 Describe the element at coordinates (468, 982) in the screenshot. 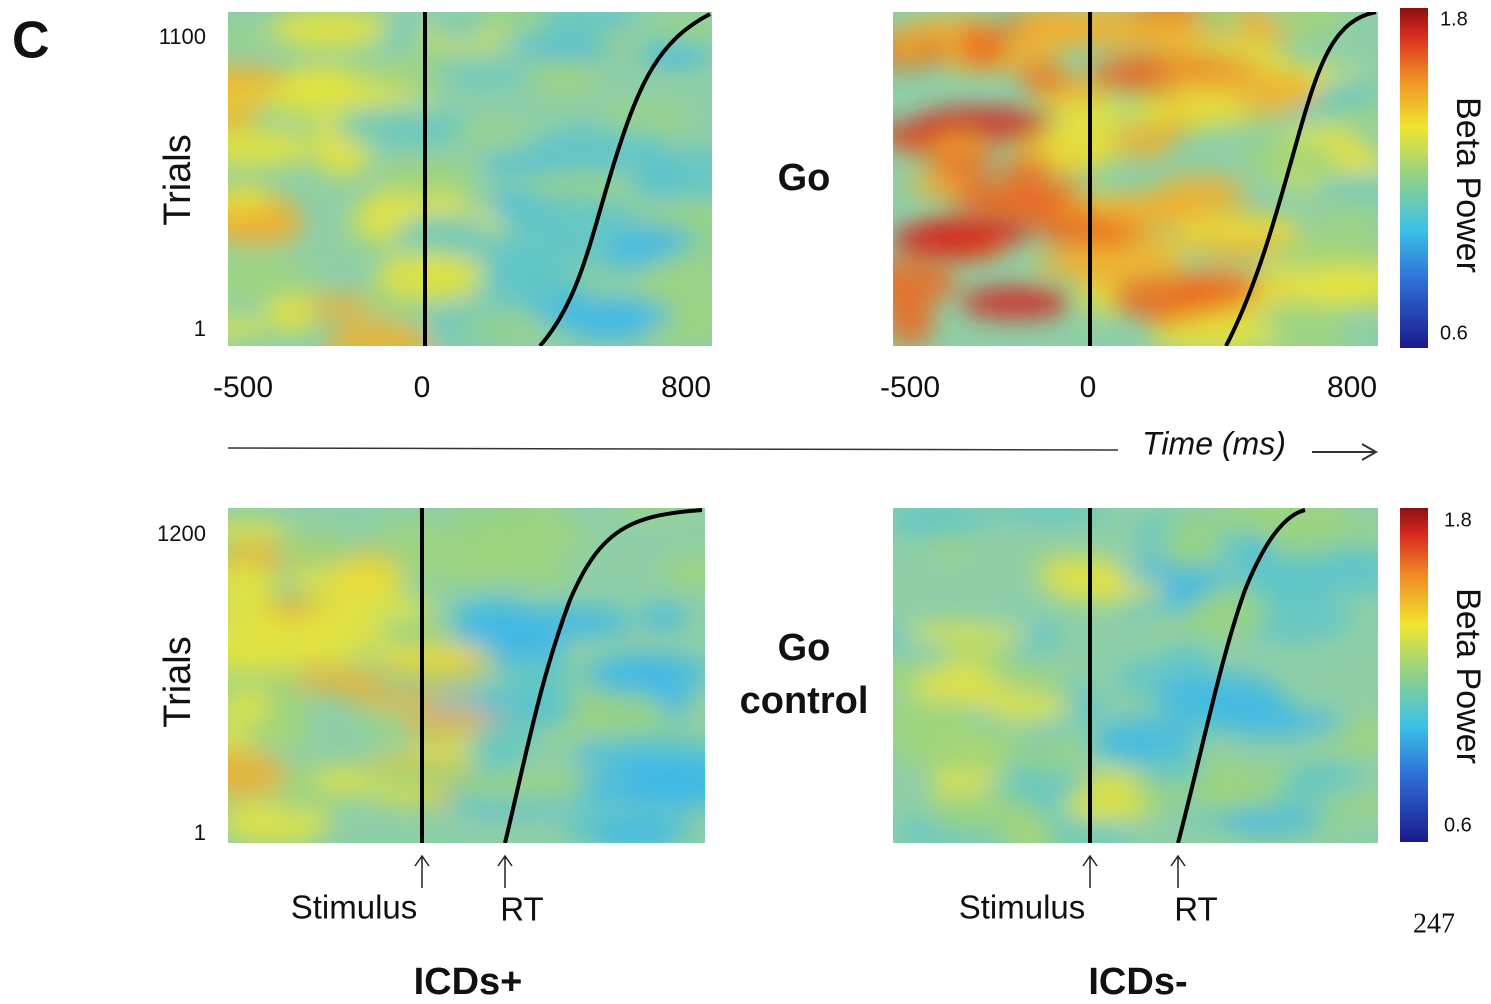

I see `group-label: ICDs+` at that location.